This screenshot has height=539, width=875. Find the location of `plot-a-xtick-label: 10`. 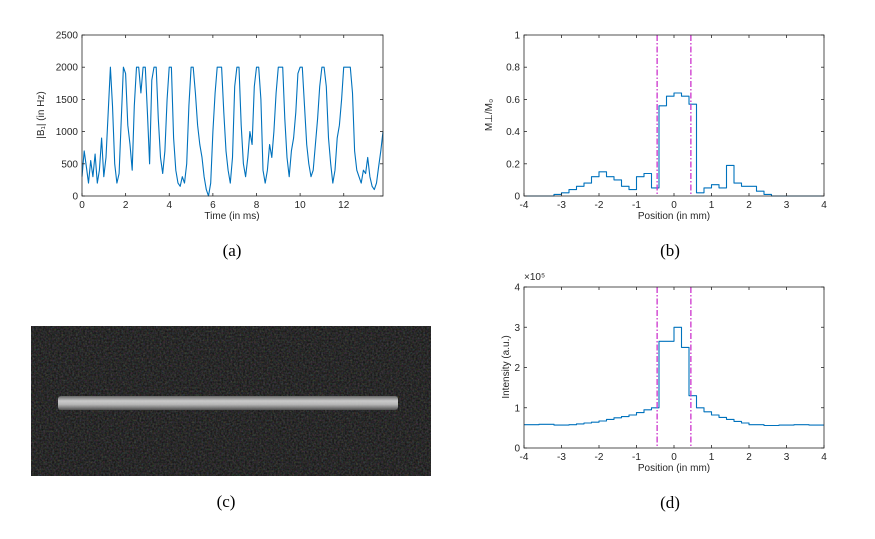

plot-a-xtick-label: 10 is located at coordinates (301, 205).